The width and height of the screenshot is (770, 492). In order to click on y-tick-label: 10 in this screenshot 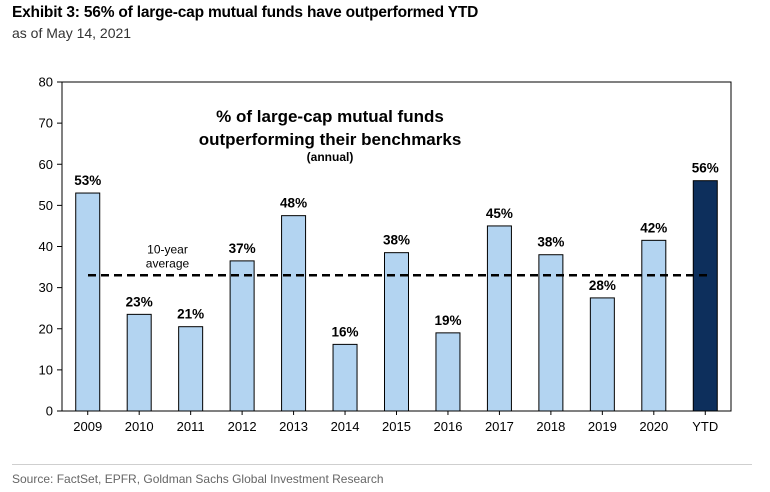, I will do `click(46, 369)`.